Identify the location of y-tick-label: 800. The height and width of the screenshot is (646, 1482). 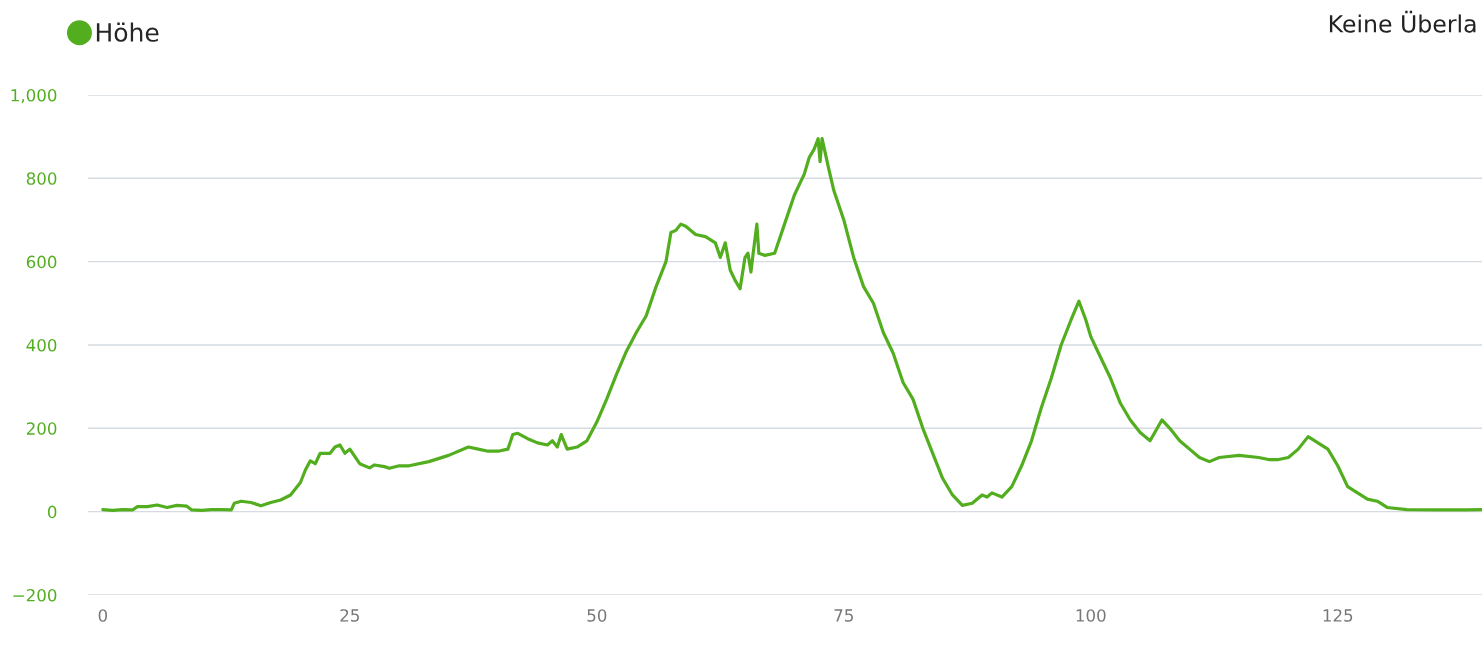
(41, 178).